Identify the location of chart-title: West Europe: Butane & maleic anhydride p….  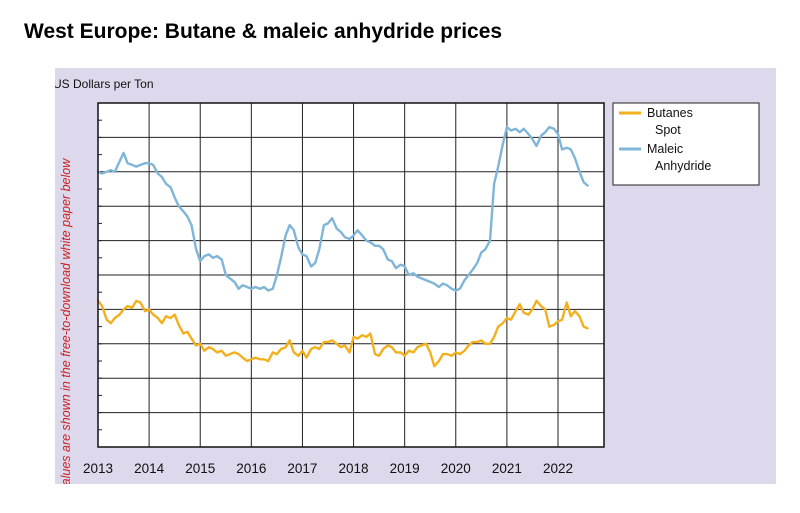
(263, 31).